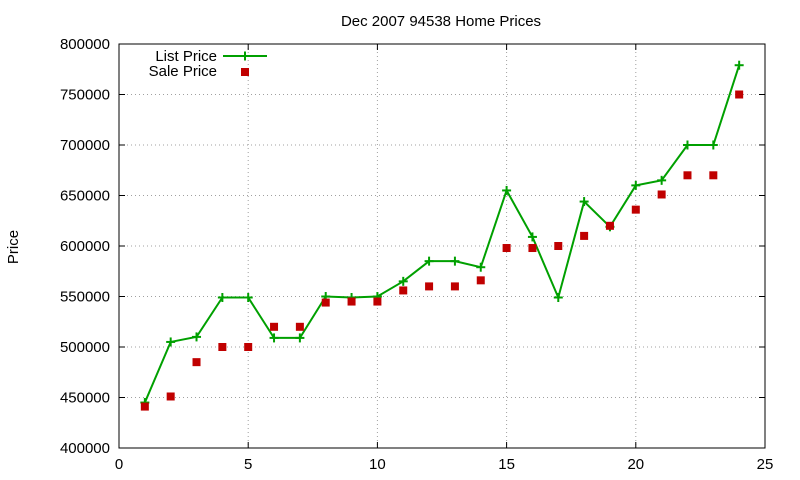 Image resolution: width=800 pixels, height=480 pixels. I want to click on x-tick-label: 0, so click(119, 464).